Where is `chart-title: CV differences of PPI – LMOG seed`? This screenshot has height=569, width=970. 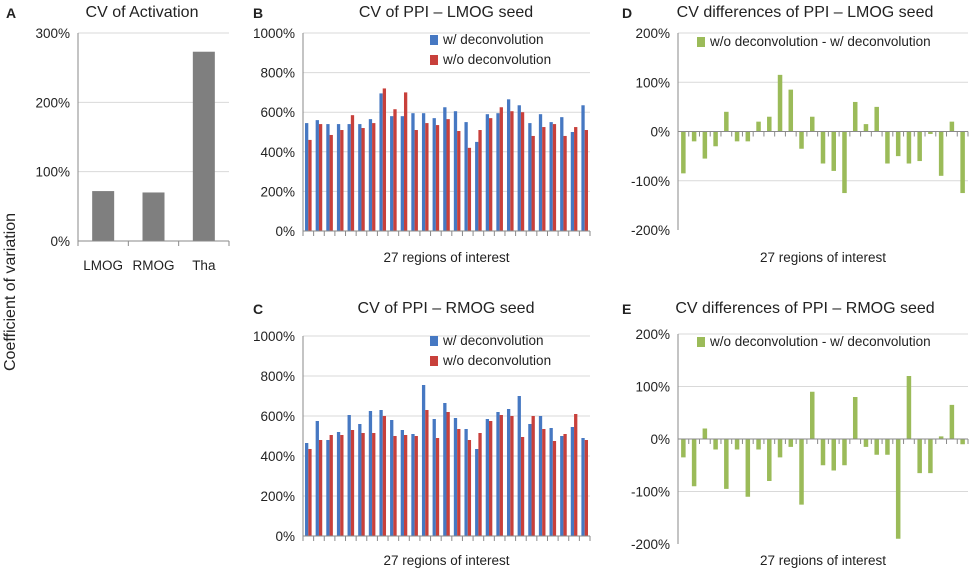
chart-title: CV differences of PPI – LMOG seed is located at coordinates (805, 12).